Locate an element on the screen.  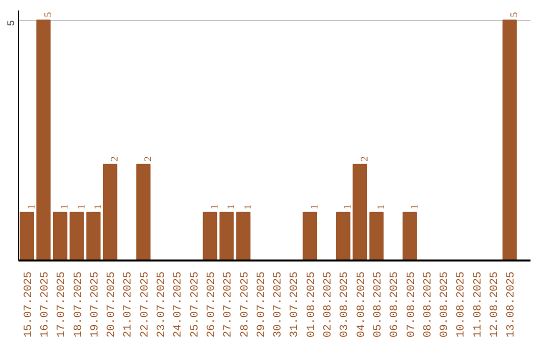
x-tick-label: 26.07.2025 is located at coordinates (212, 304).